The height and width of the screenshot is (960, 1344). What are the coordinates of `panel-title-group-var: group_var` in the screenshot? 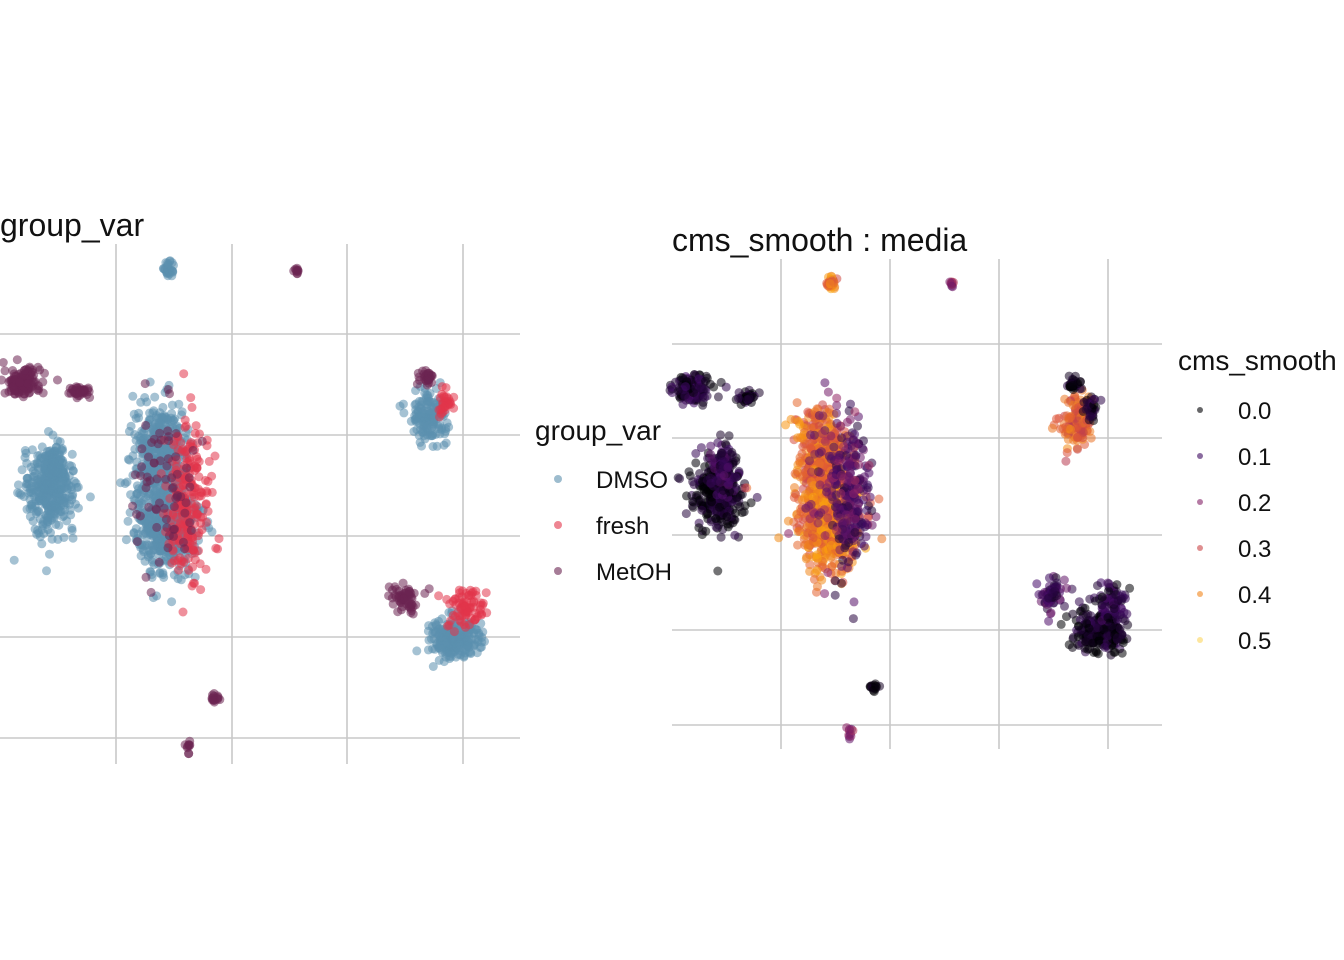 It's located at (72, 225).